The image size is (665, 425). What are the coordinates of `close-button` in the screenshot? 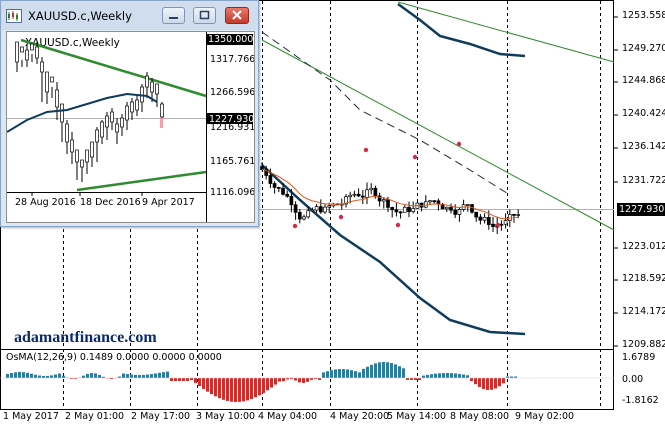 It's located at (237, 15).